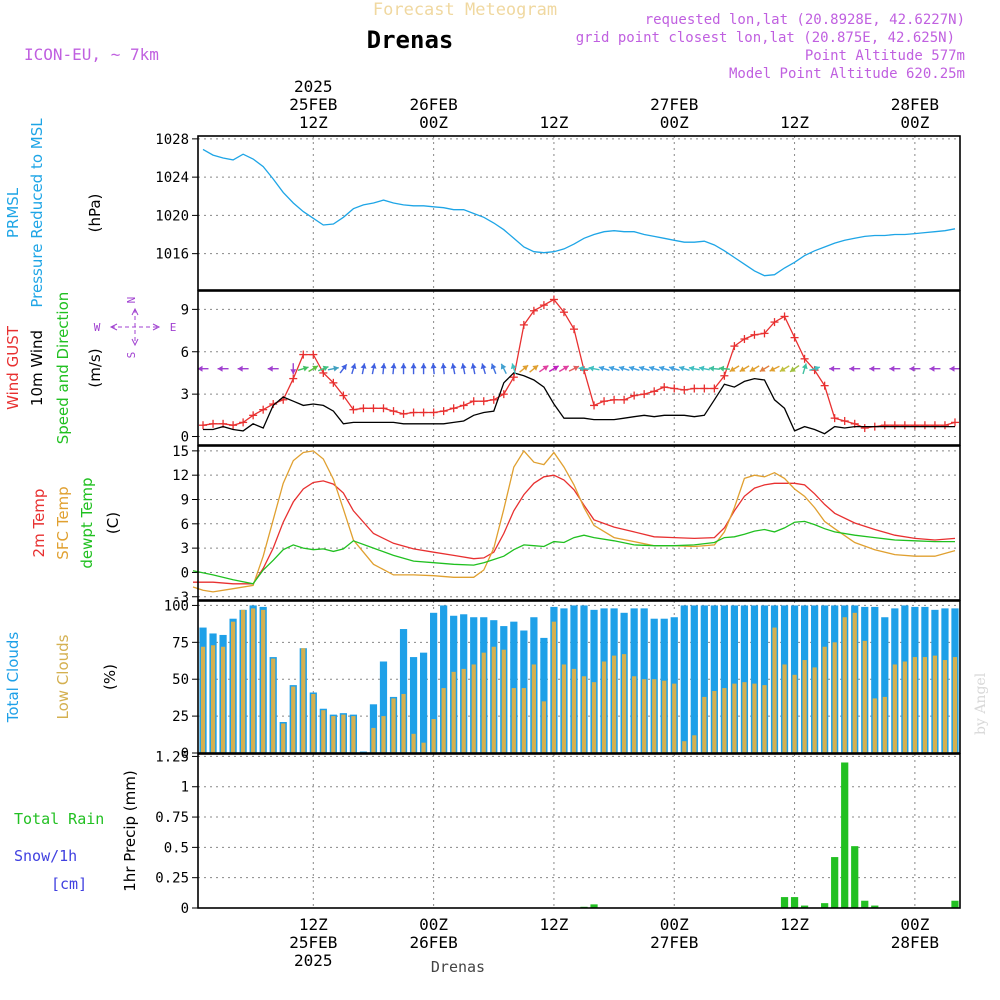  Describe the element at coordinates (172, 757) in the screenshot. I see `y-tick-label: 1.25` at that location.